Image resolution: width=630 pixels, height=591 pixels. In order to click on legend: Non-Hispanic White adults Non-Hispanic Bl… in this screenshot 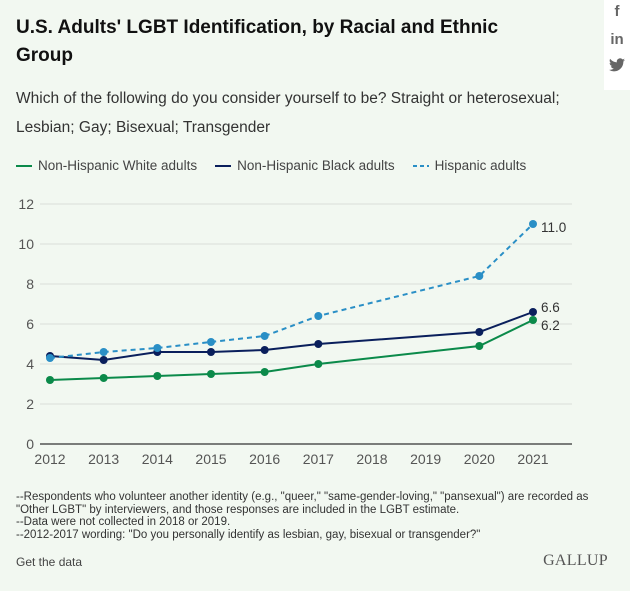, I will do `click(271, 165)`.